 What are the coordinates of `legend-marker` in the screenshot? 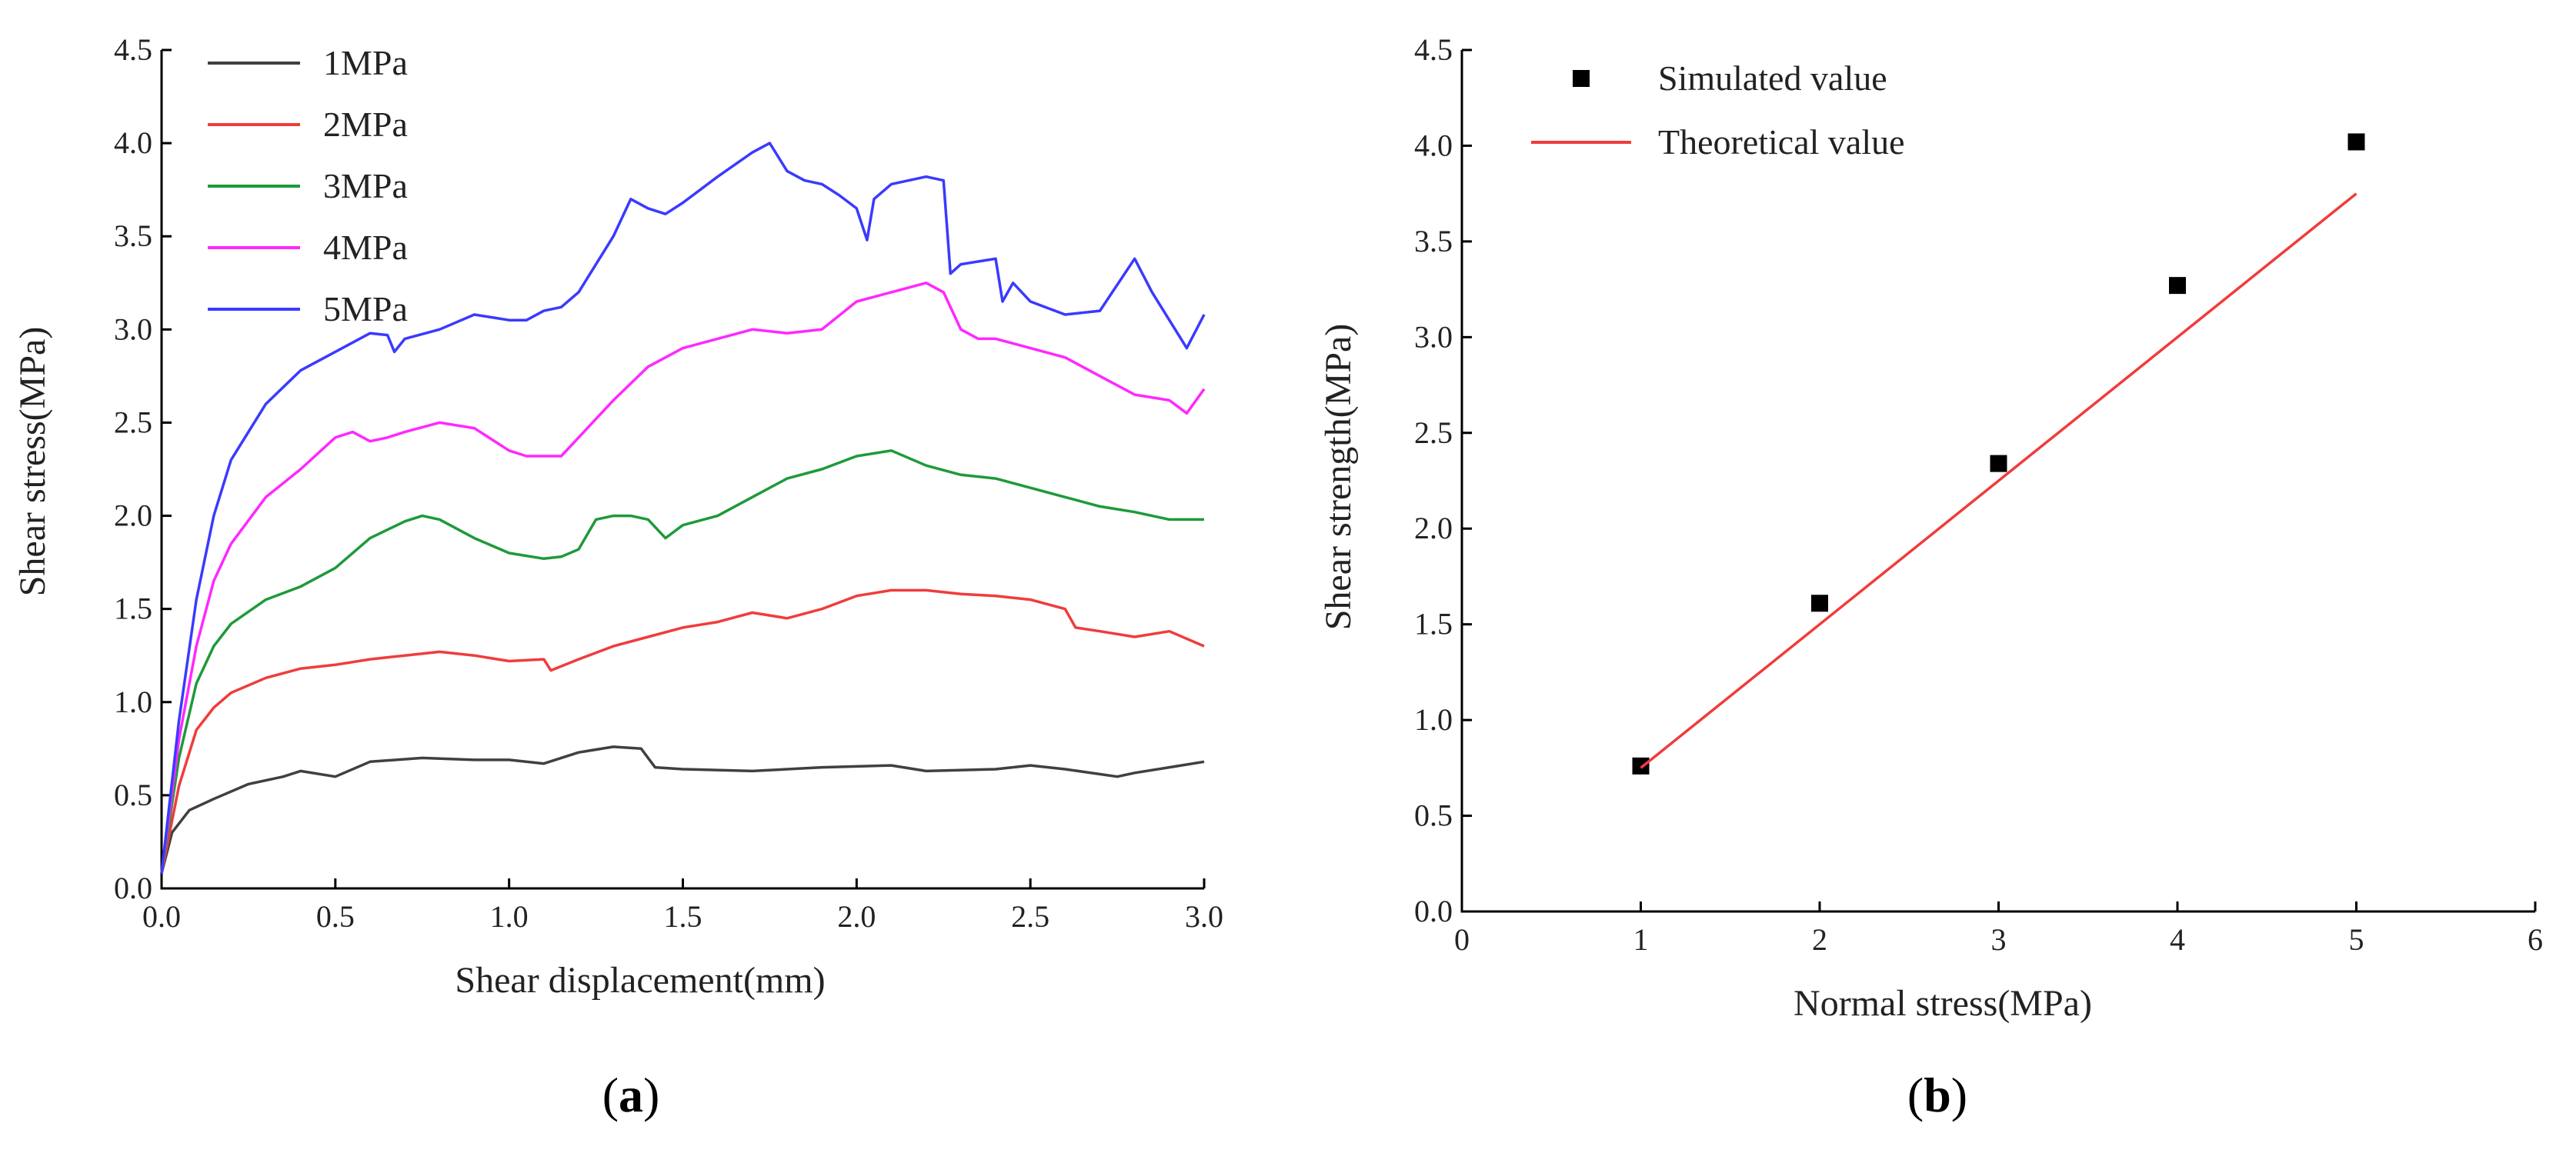 It's located at (1582, 78).